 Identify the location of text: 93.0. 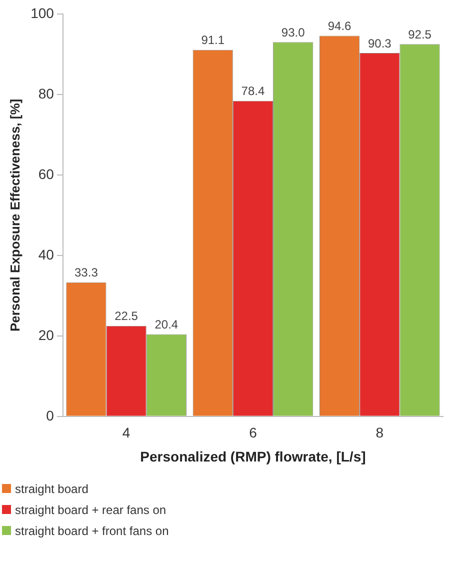
(293, 32).